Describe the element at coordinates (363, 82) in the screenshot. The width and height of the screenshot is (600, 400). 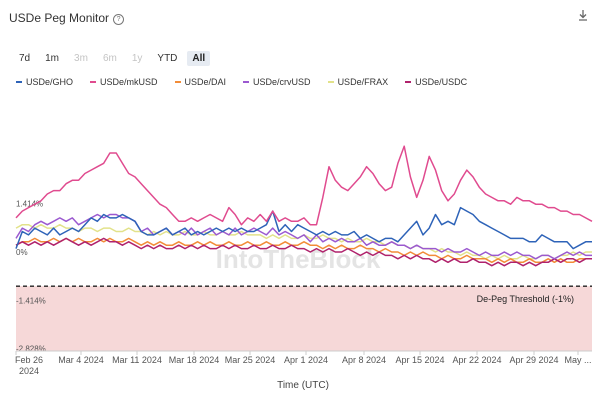
I see `legend-label: USDe/FRAX` at that location.